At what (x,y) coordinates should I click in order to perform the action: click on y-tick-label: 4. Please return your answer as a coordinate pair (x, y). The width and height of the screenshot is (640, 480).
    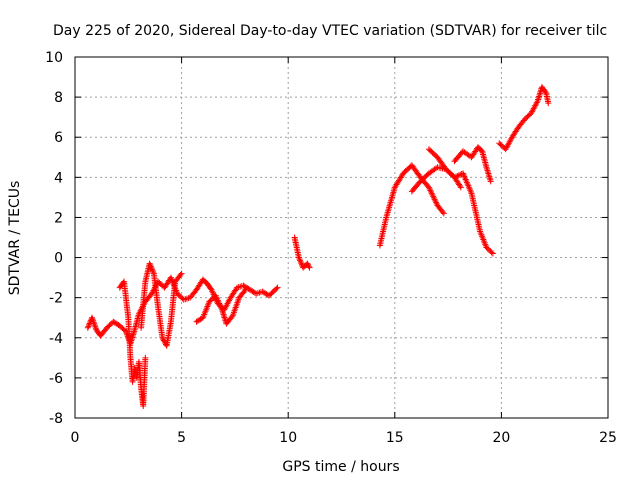
    Looking at the image, I should click on (58, 178).